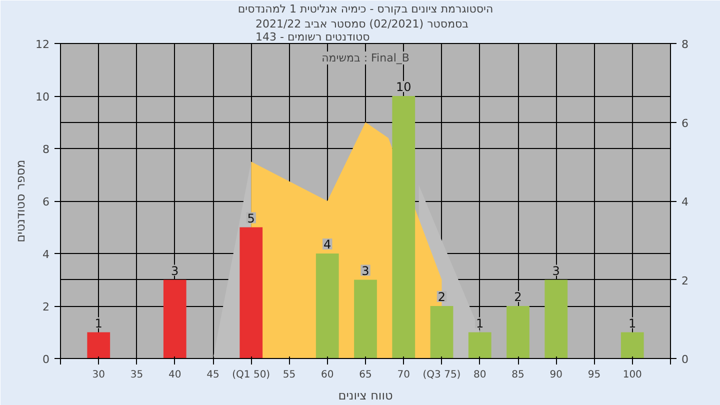 This screenshot has width=720, height=405. Describe the element at coordinates (46, 307) in the screenshot. I see `y-tick-label: 2` at that location.